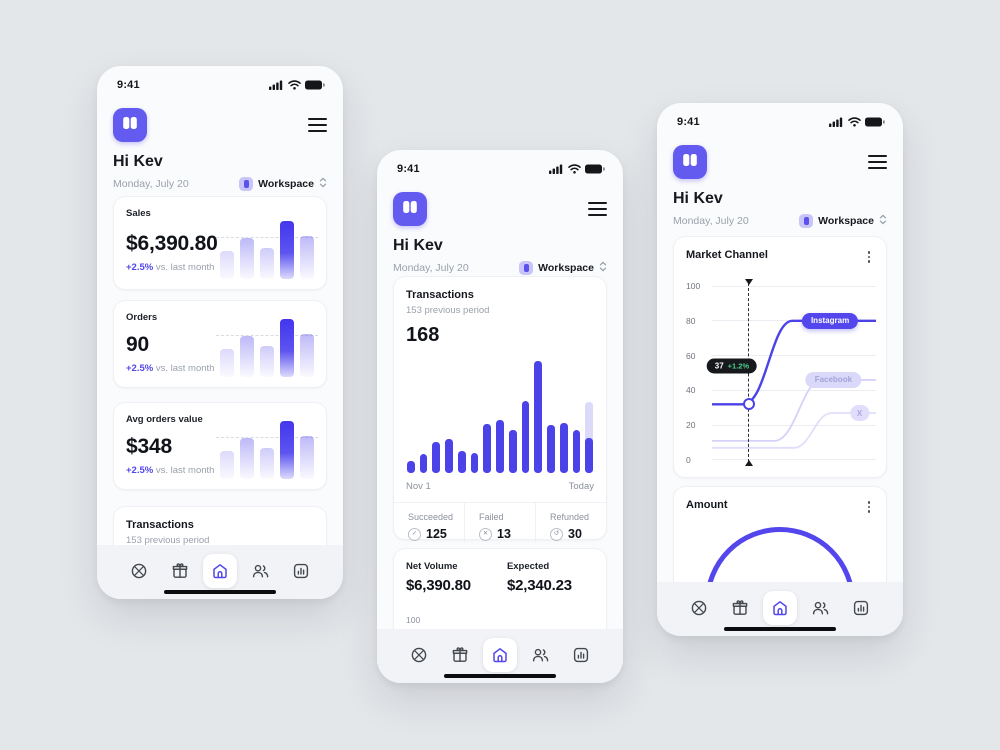  Describe the element at coordinates (794, 430) in the screenshot. I see `x-series-line` at that location.